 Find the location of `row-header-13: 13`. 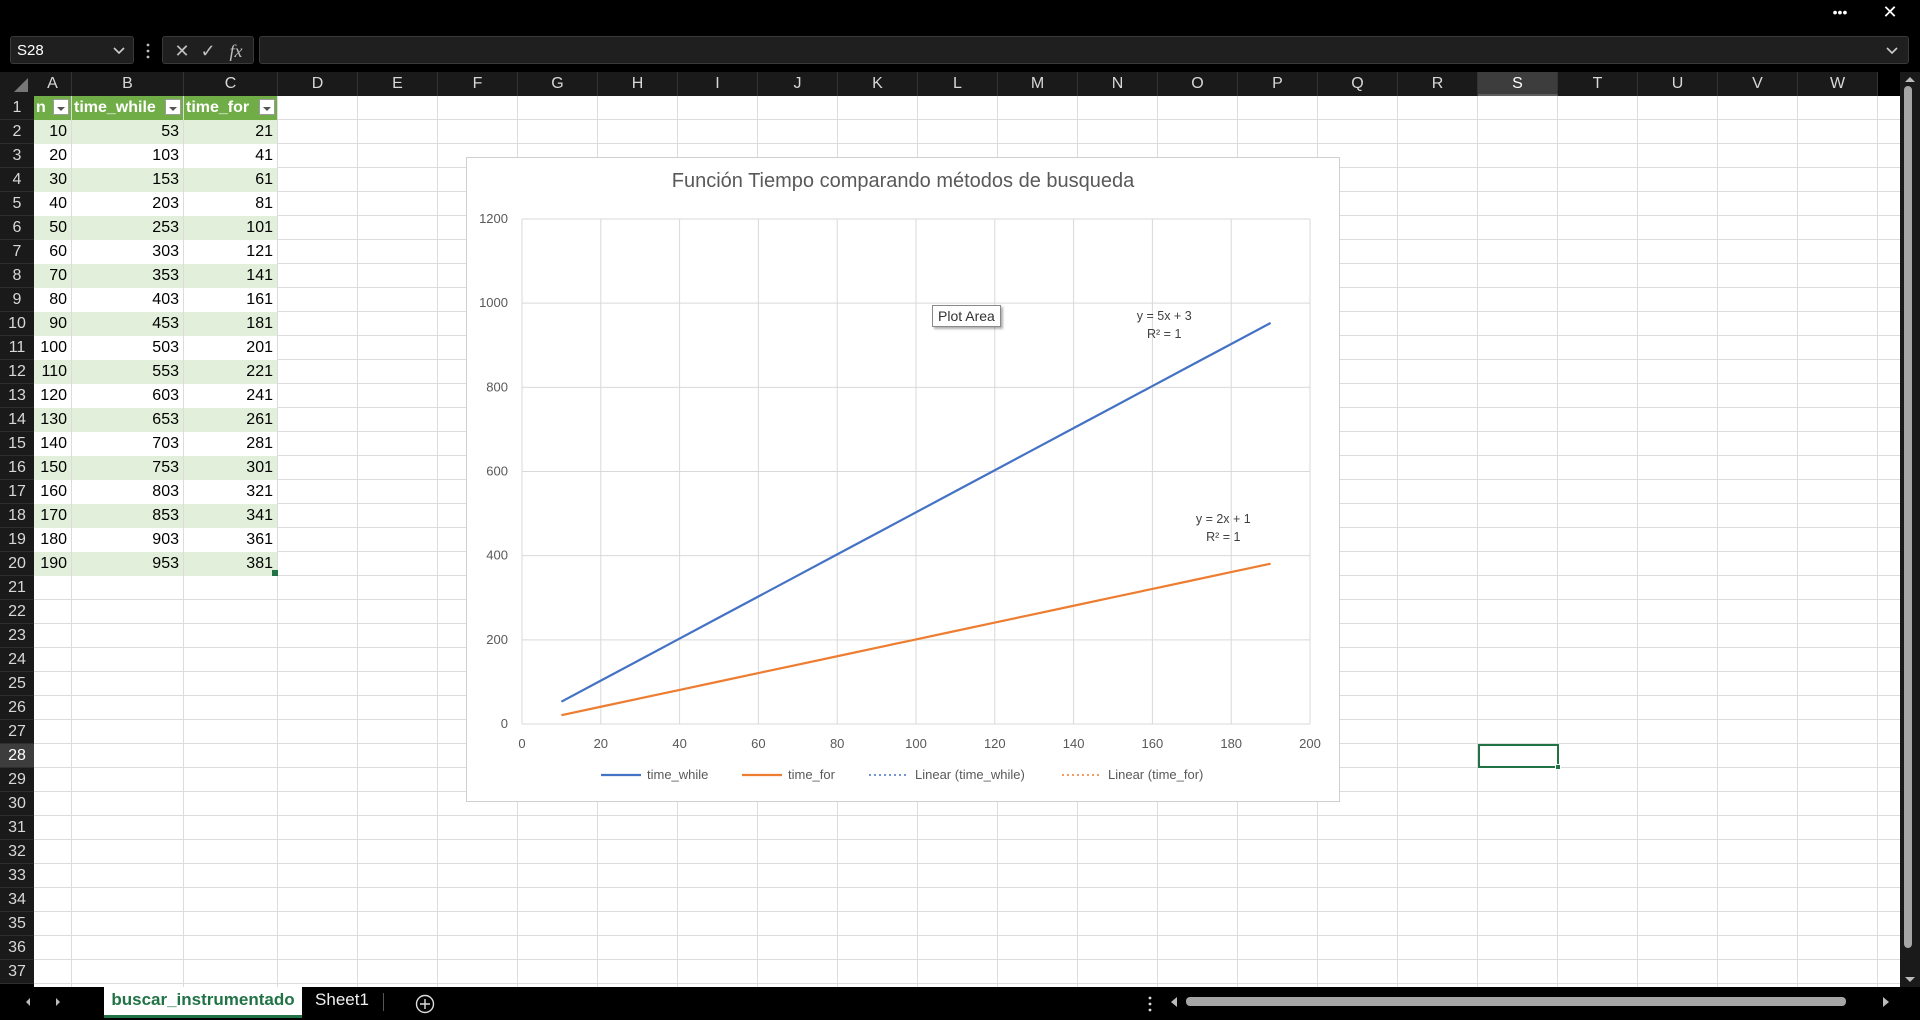

row-header-13: 13 is located at coordinates (17, 396).